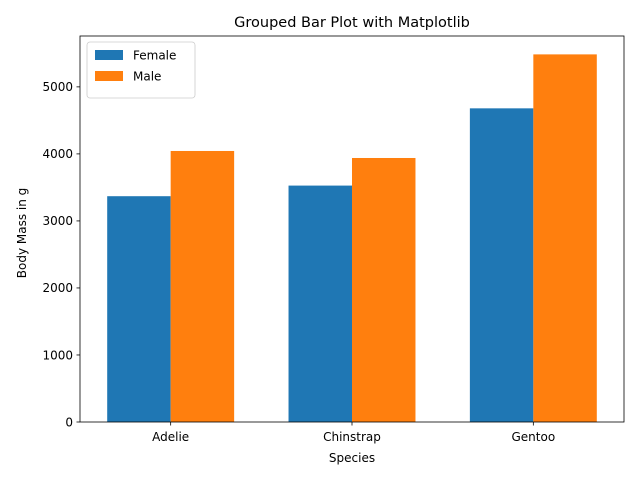 This screenshot has height=480, width=640. What do you see at coordinates (352, 23) in the screenshot?
I see `chart-title: Grouped Bar Plot with Matplotlib` at bounding box center [352, 23].